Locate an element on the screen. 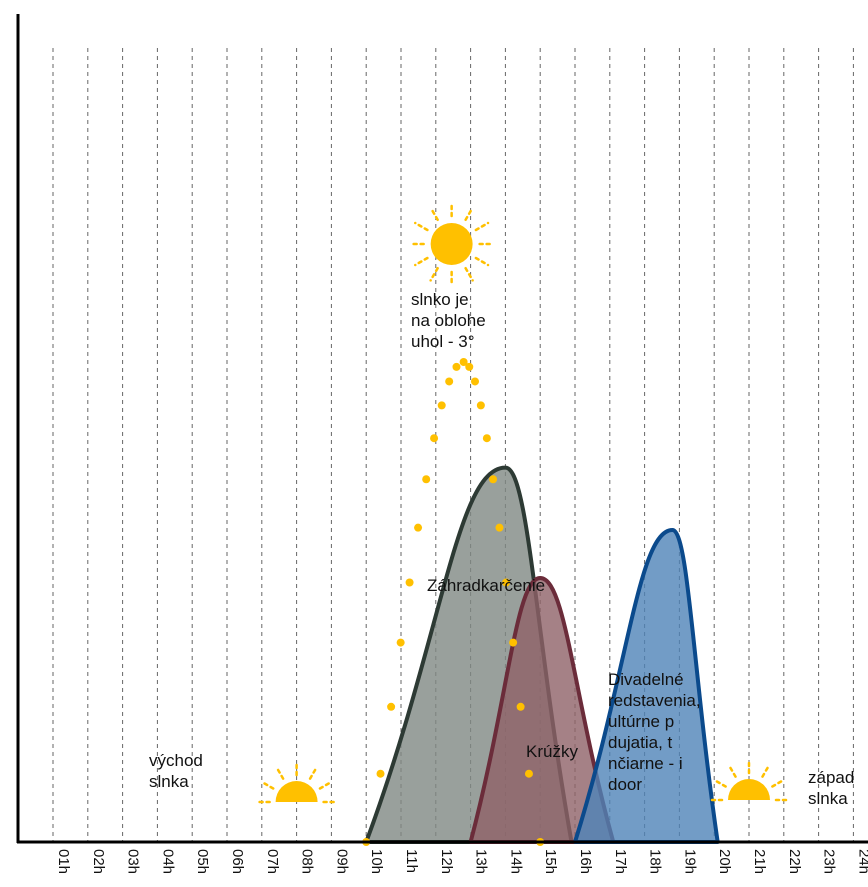  x-tick-18h: 18h is located at coordinates (655, 861).